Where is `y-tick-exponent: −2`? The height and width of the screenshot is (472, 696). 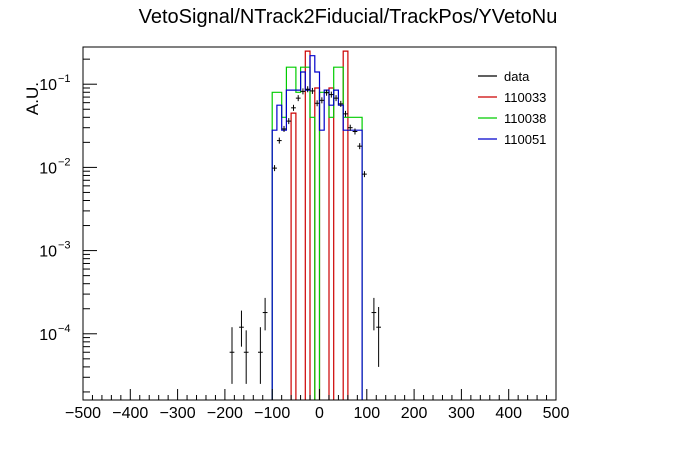
y-tick-exponent: −2 is located at coordinates (64, 162).